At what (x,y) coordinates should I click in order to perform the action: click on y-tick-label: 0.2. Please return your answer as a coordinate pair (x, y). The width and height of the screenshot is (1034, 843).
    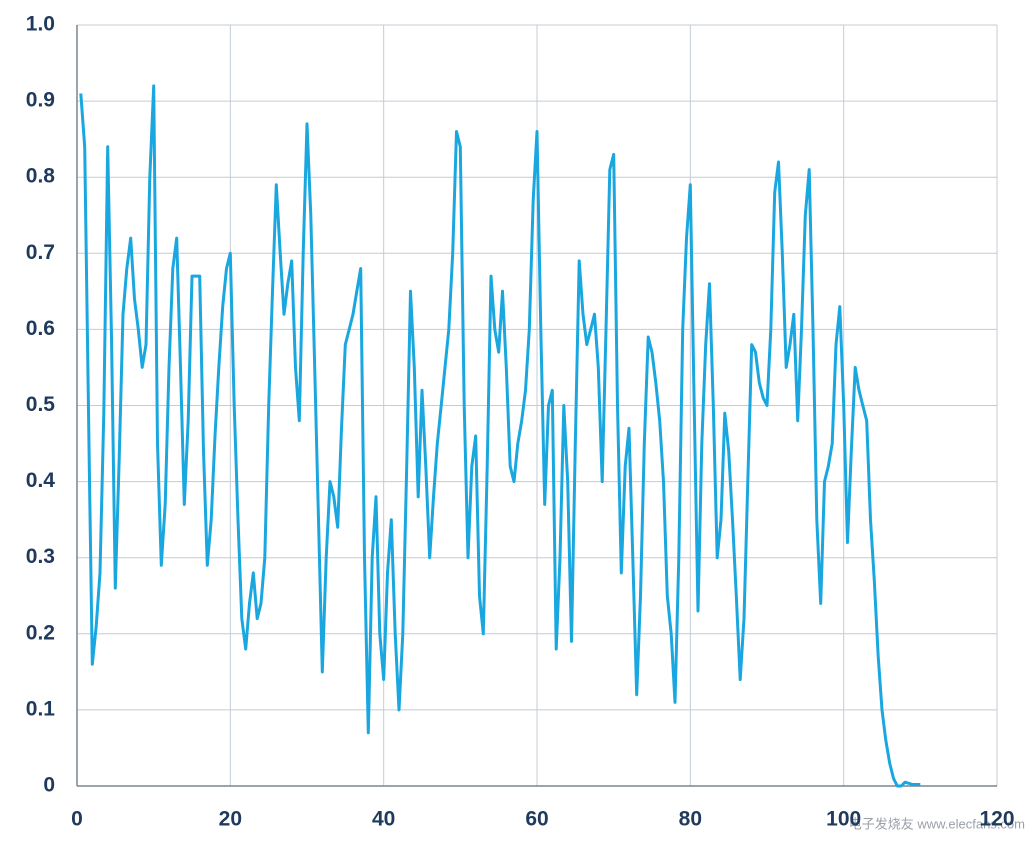
    Looking at the image, I should click on (40, 632).